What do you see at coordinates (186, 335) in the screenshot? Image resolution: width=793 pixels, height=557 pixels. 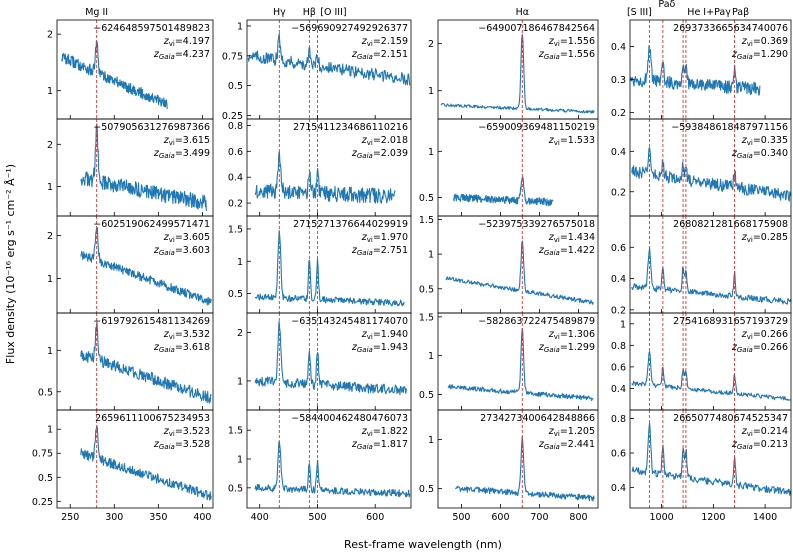 I see `z-vi-c0-r3: zvi=3.532` at bounding box center [186, 335].